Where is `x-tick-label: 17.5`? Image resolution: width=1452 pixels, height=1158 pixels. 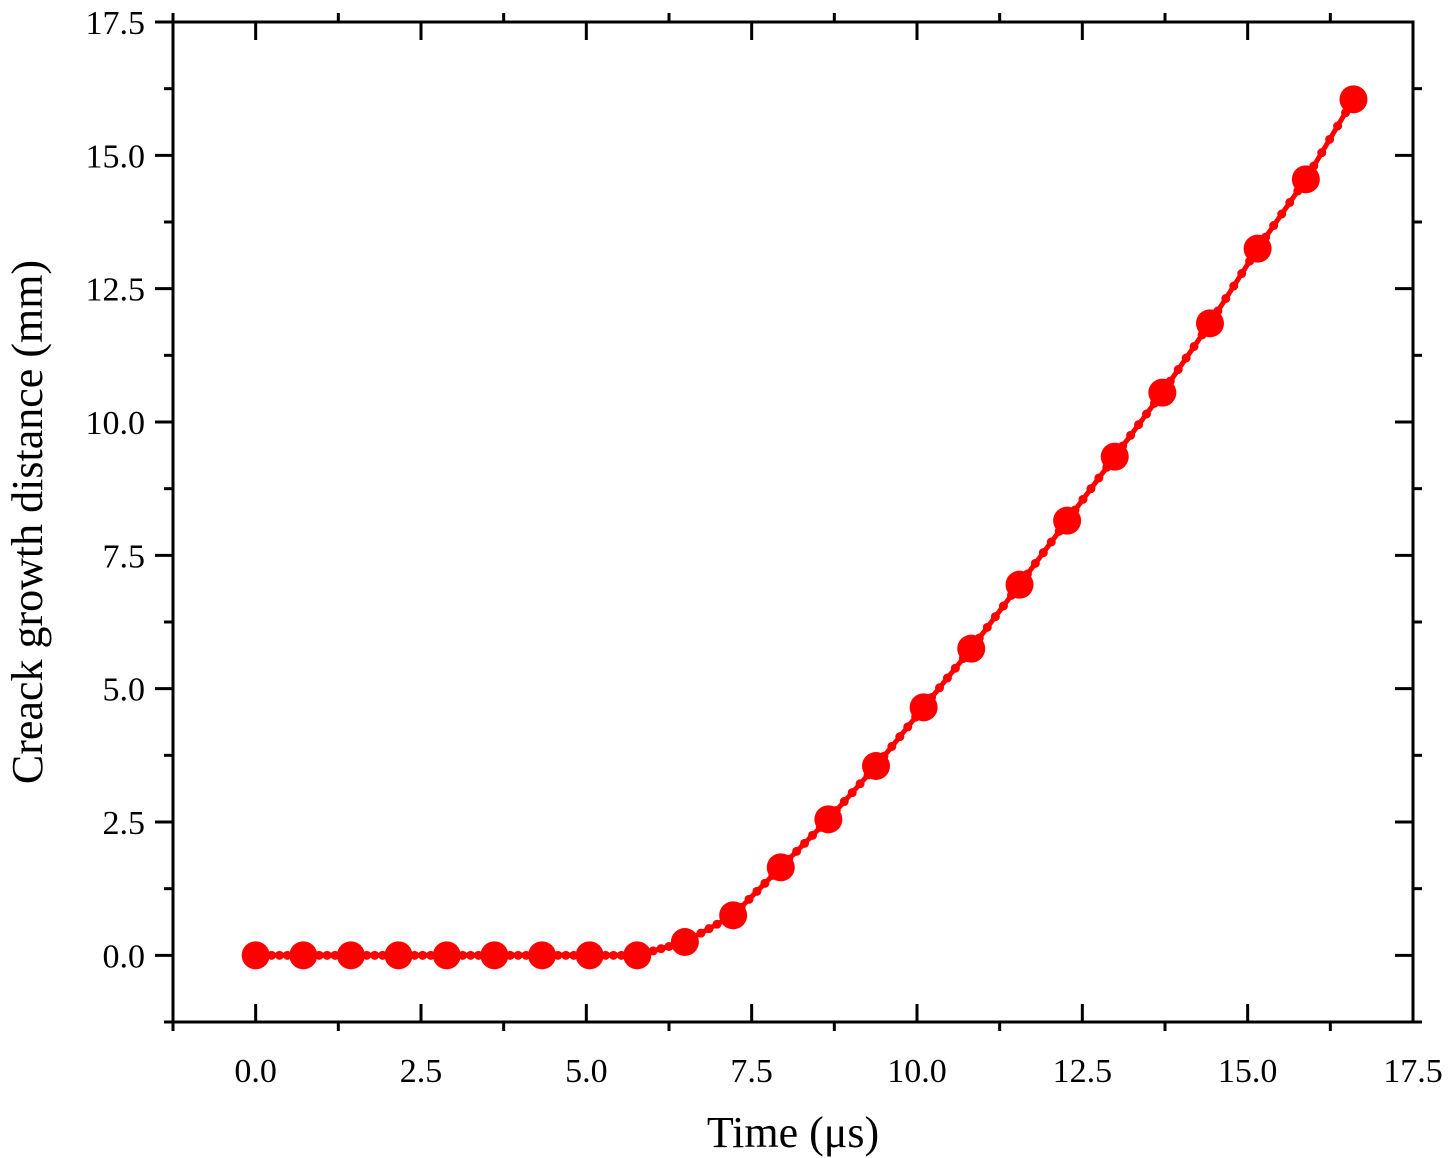 x-tick-label: 17.5 is located at coordinates (1413, 1071).